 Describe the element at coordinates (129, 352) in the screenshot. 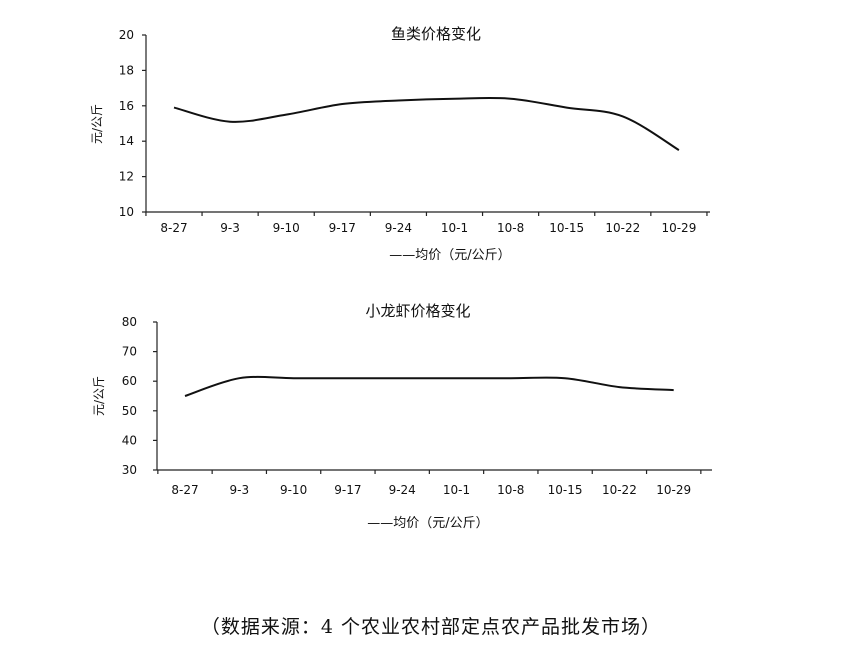

I see `y-tick-label: 70` at that location.